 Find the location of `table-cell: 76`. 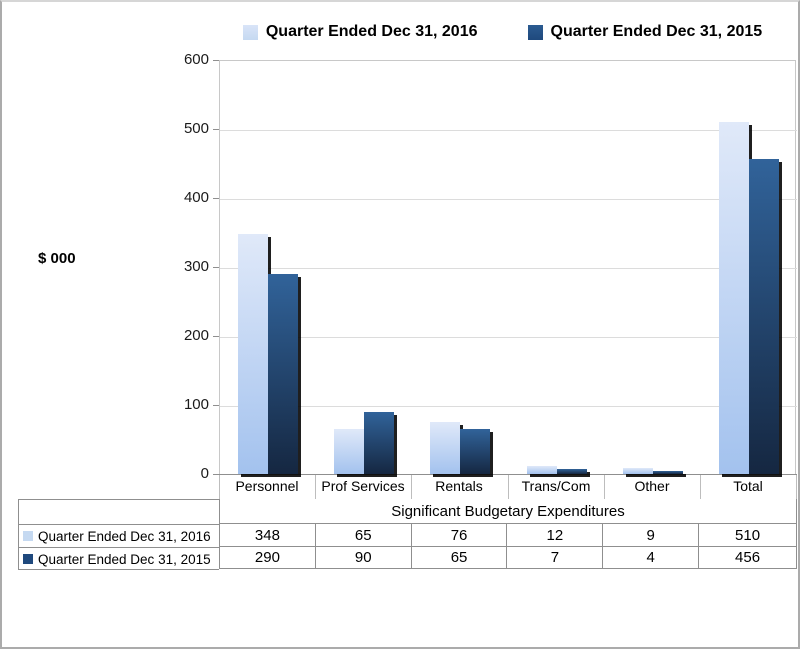

table-cell: 76 is located at coordinates (458, 535).